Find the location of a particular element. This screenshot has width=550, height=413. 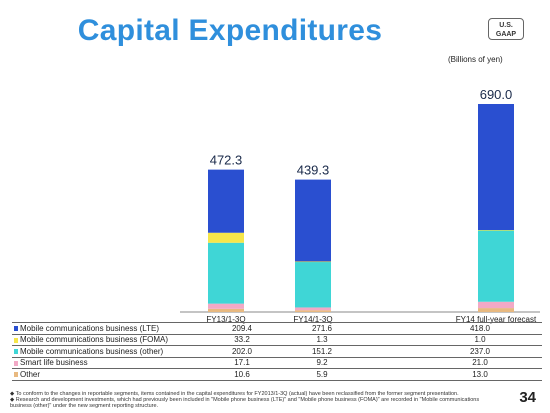

value-cell: 1.0 is located at coordinates (451, 339).